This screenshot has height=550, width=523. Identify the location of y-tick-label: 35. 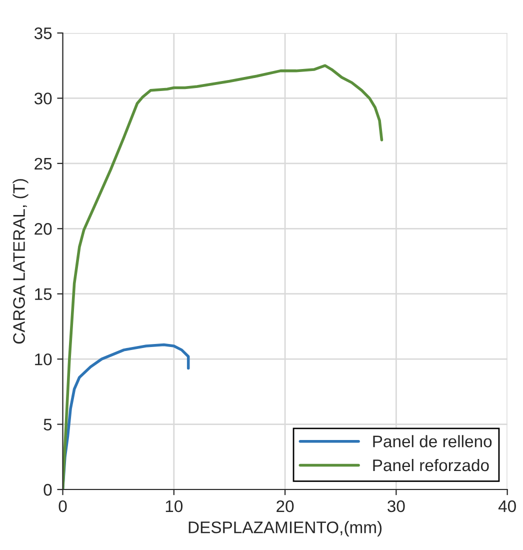
(43, 33).